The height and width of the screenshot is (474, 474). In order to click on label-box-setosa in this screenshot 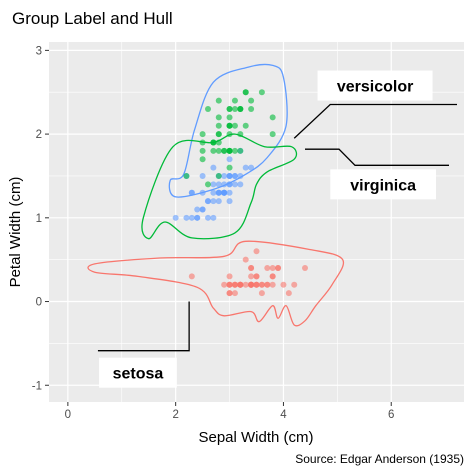, I will do `click(138, 372)`.